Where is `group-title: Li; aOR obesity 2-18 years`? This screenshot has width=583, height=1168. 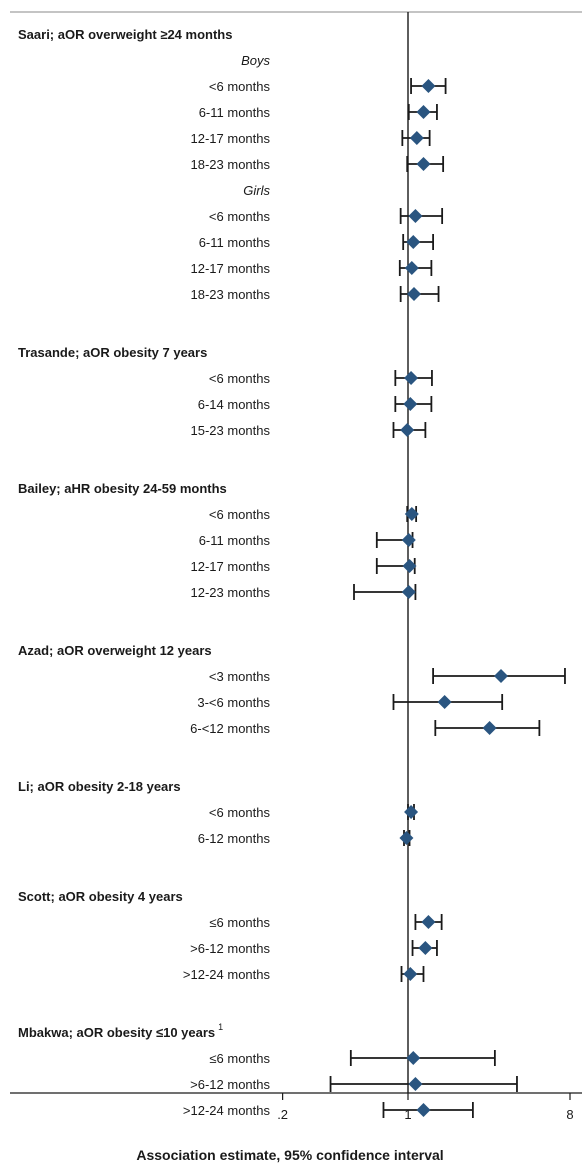 group-title: Li; aOR obesity 2-18 years is located at coordinates (99, 786).